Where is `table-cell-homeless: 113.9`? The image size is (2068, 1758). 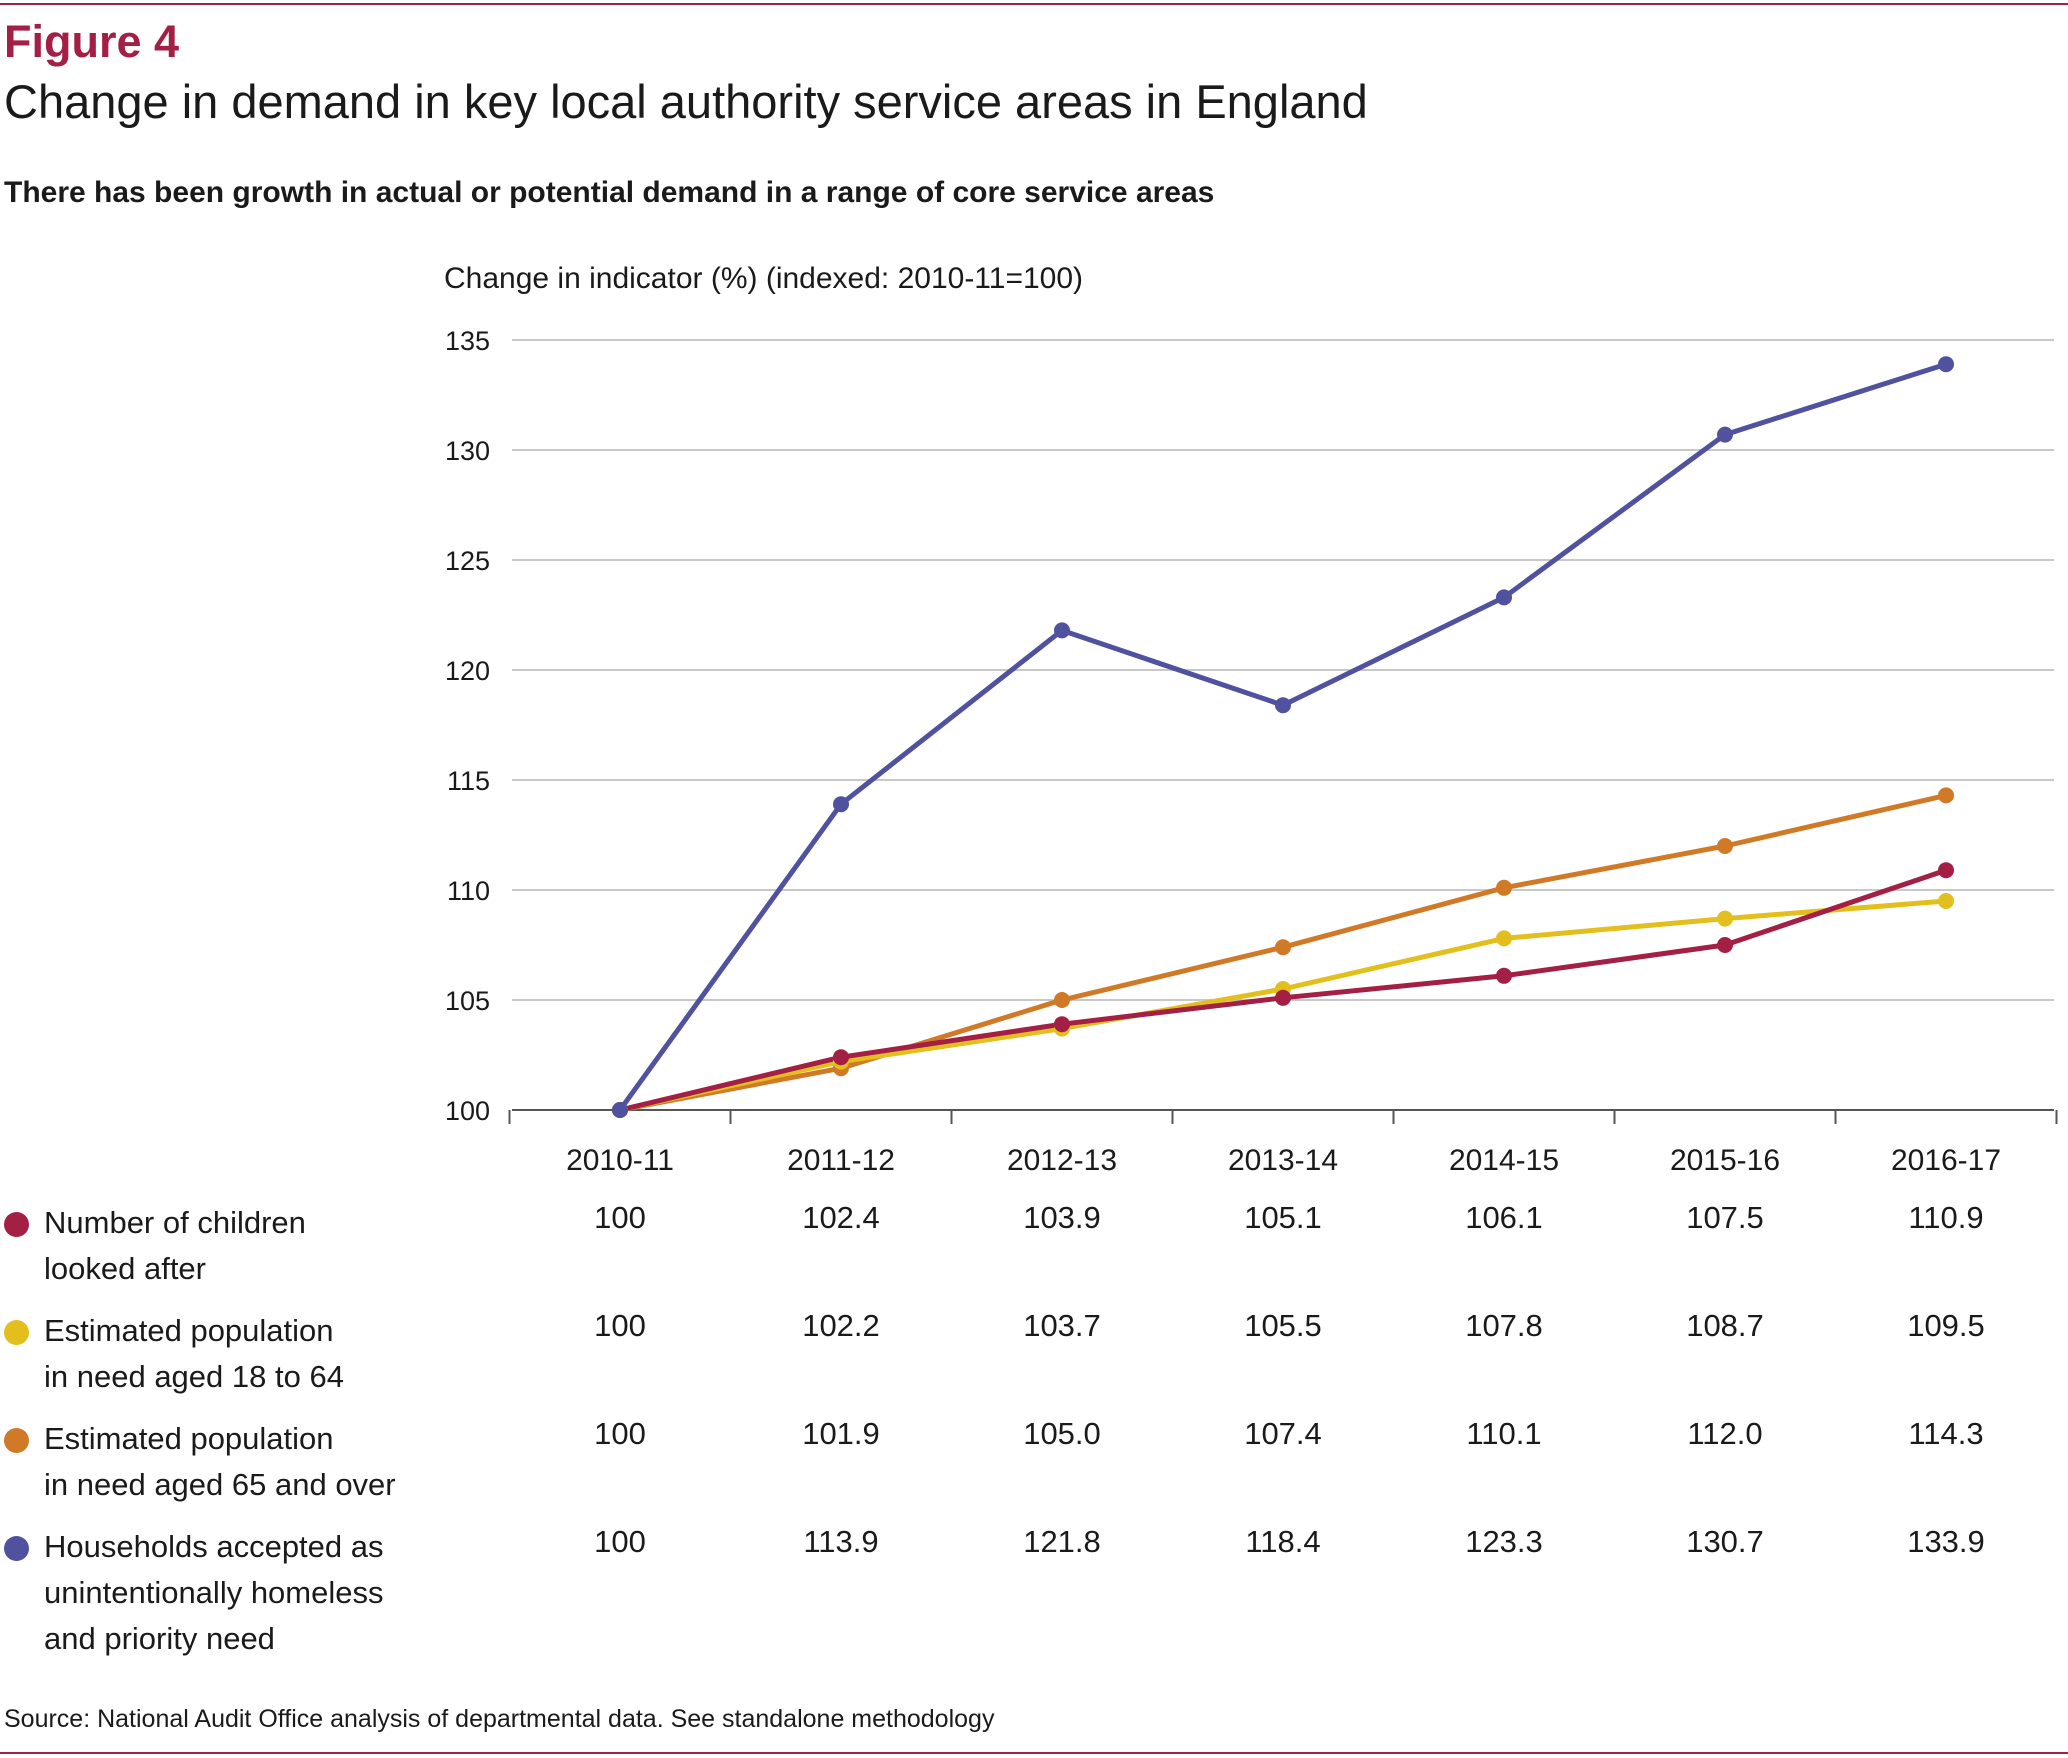
table-cell-homeless: 113.9 is located at coordinates (841, 1541).